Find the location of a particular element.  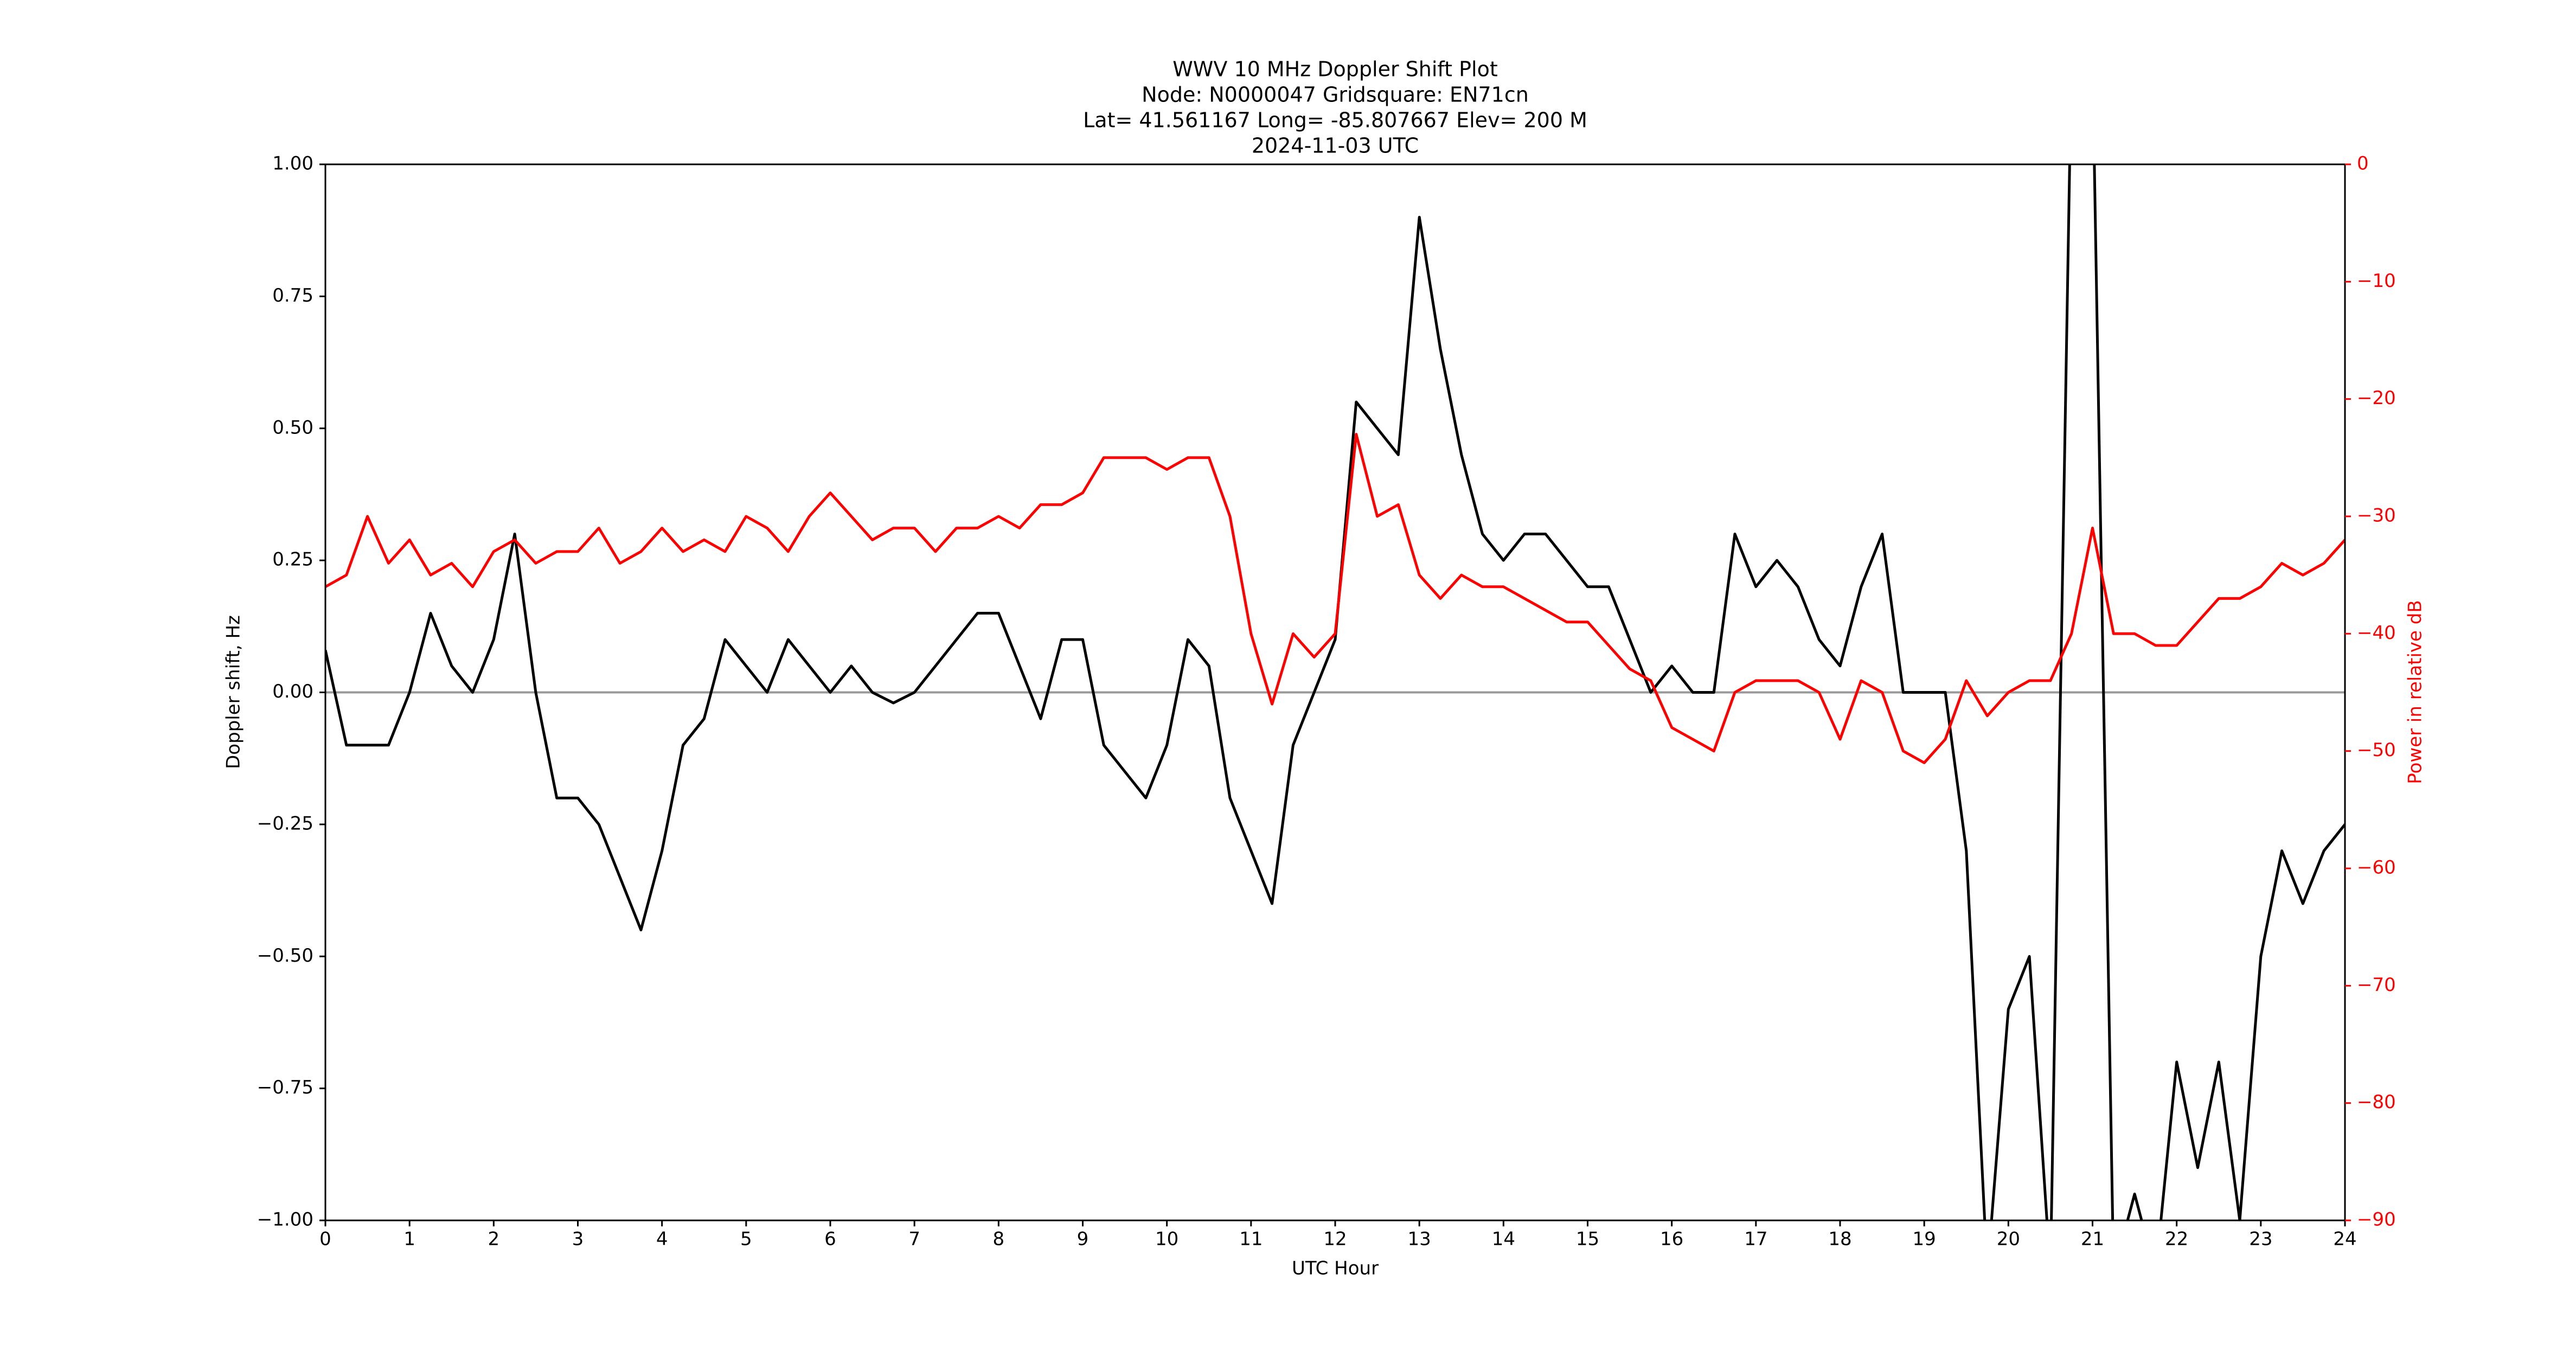

y2-tick-label: −90 is located at coordinates (2376, 1220).